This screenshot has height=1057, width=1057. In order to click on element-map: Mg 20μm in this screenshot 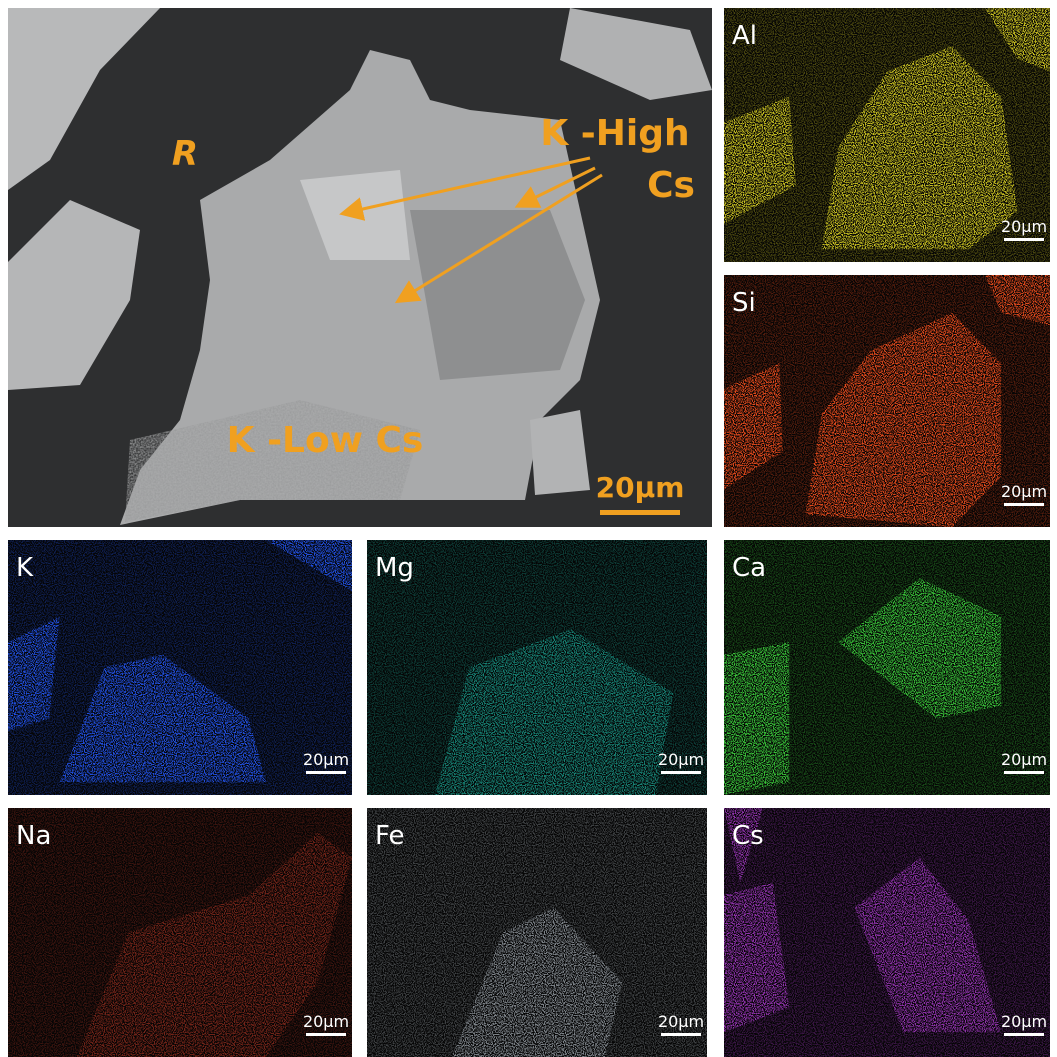, I will do `click(537, 667)`.